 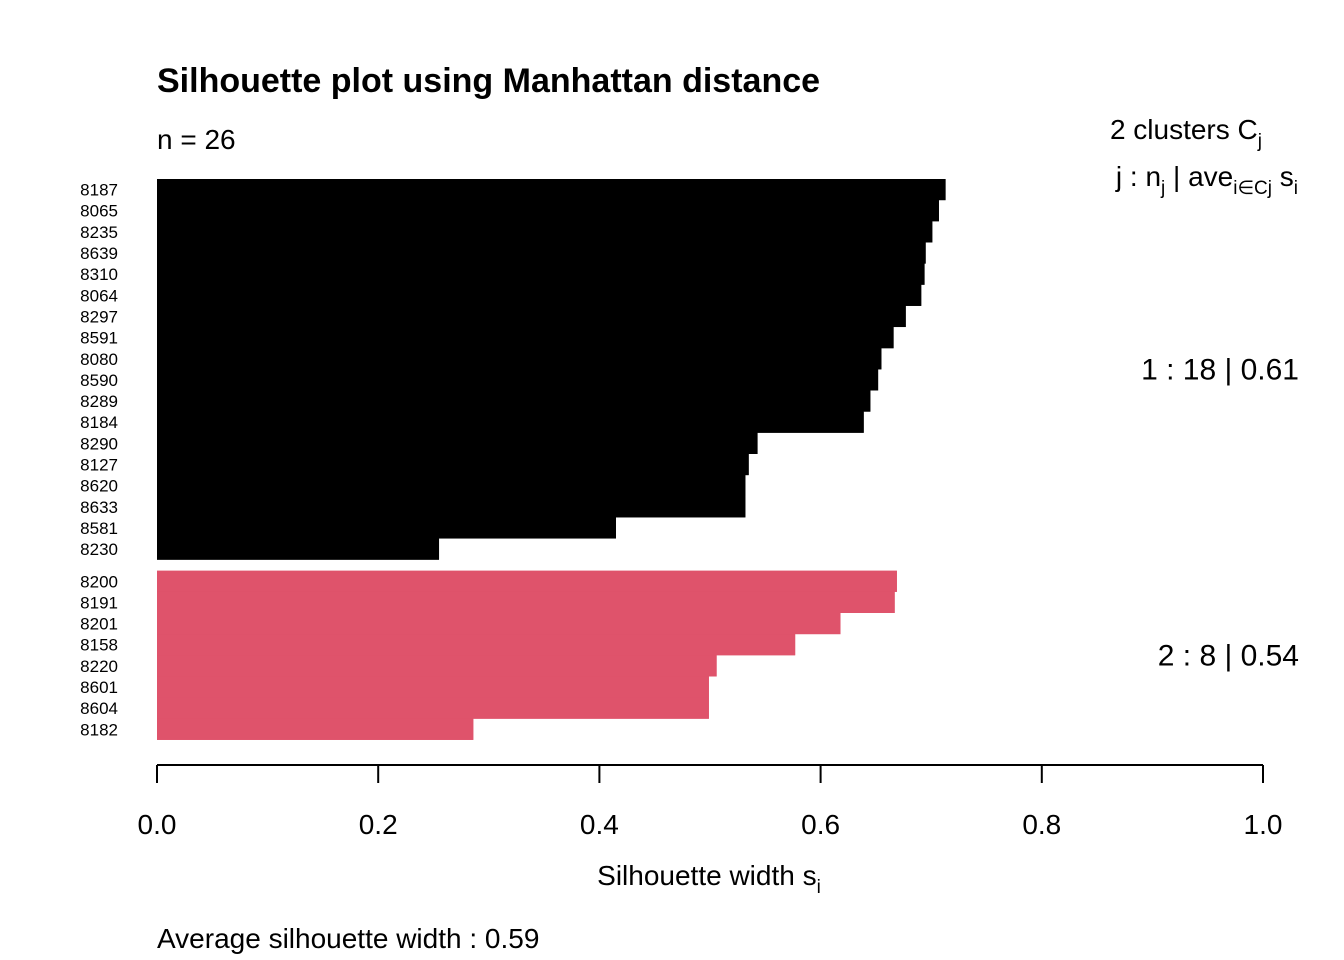 I want to click on legend-header-ave: | ave, so click(x=1199, y=176).